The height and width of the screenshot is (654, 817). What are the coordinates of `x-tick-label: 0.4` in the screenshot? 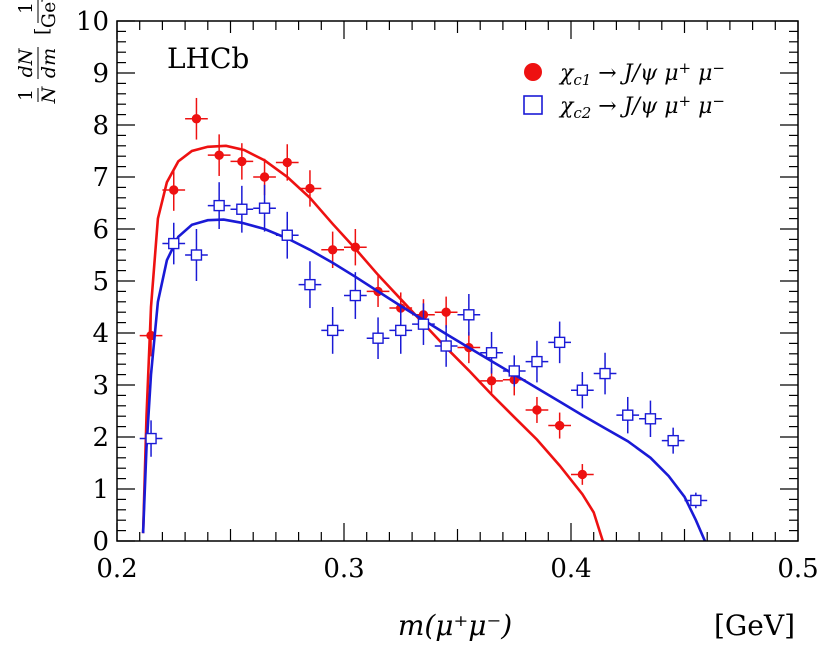 It's located at (570, 569).